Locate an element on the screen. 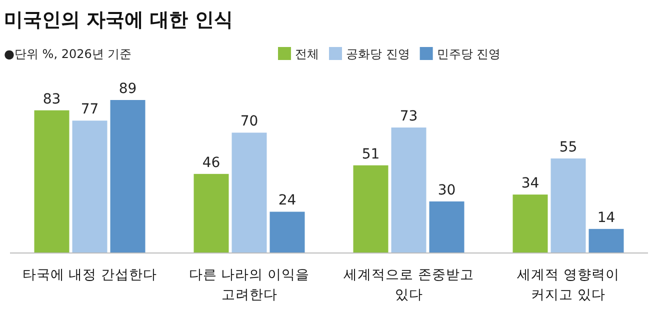  data-label: 77 is located at coordinates (89, 110).